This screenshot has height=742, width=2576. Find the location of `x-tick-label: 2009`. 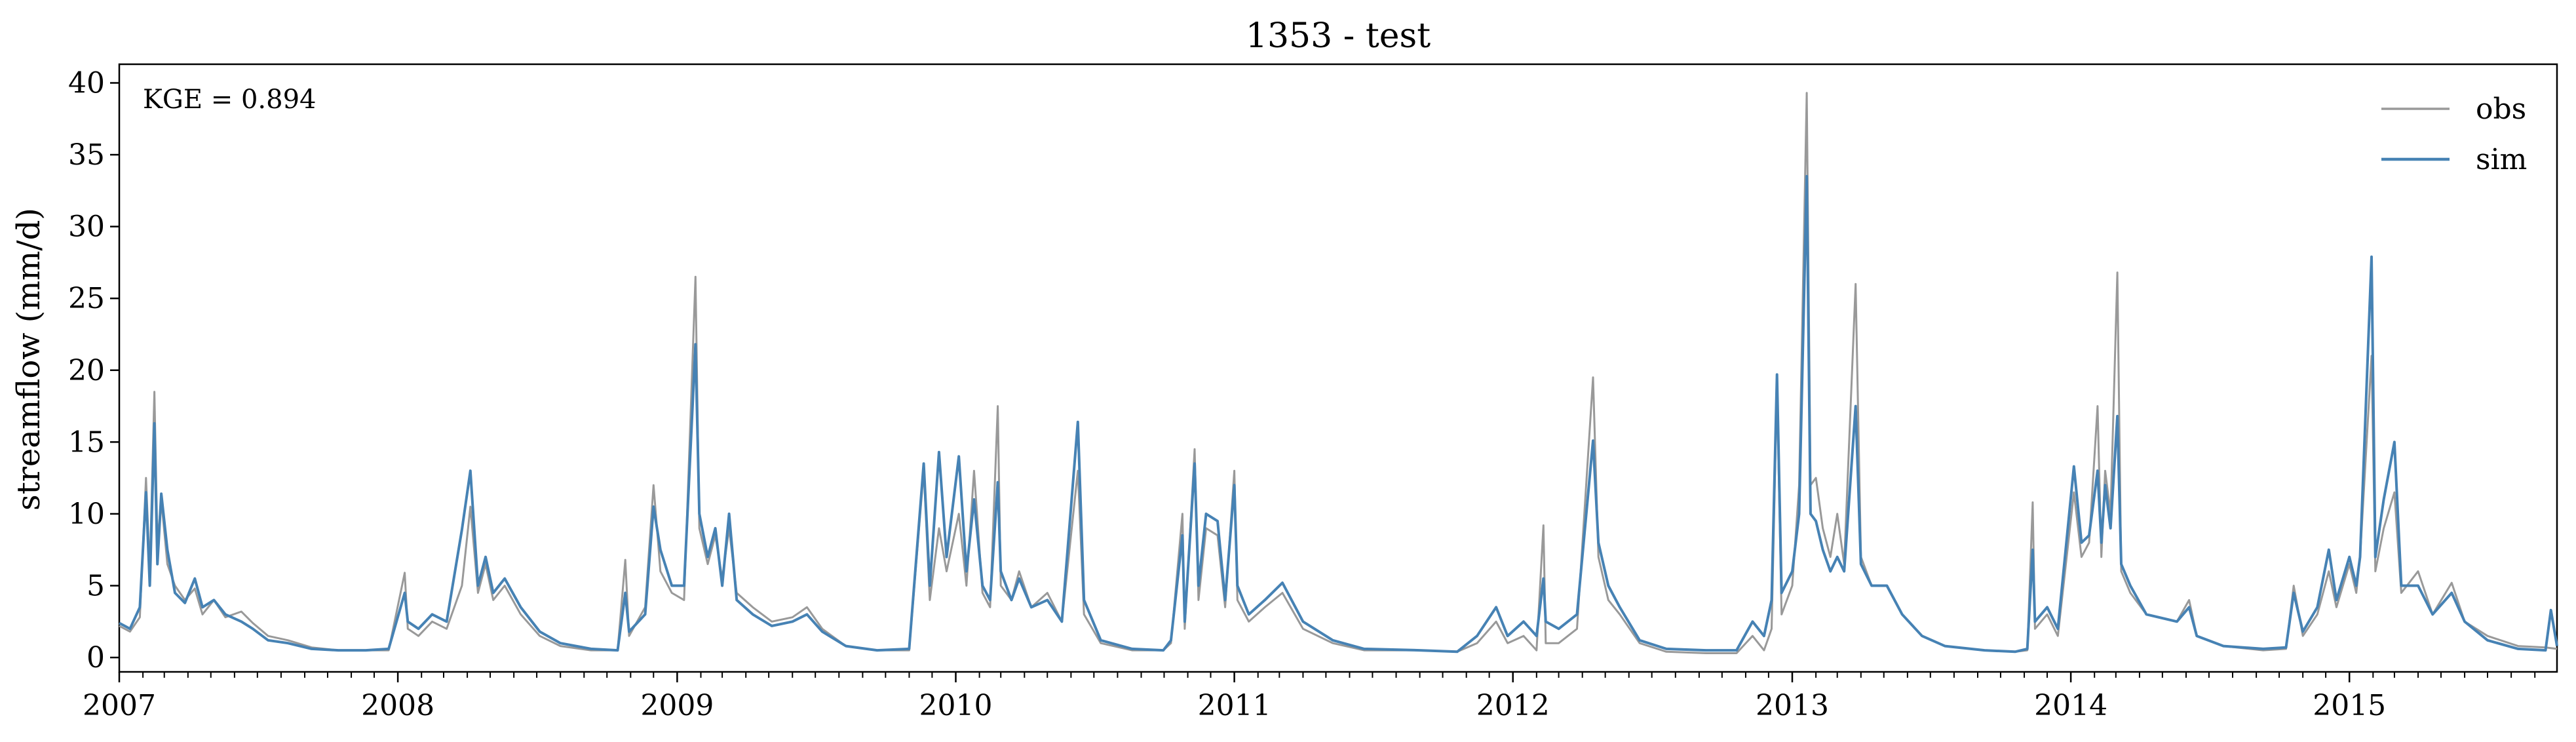

x-tick-label: 2009 is located at coordinates (677, 705).